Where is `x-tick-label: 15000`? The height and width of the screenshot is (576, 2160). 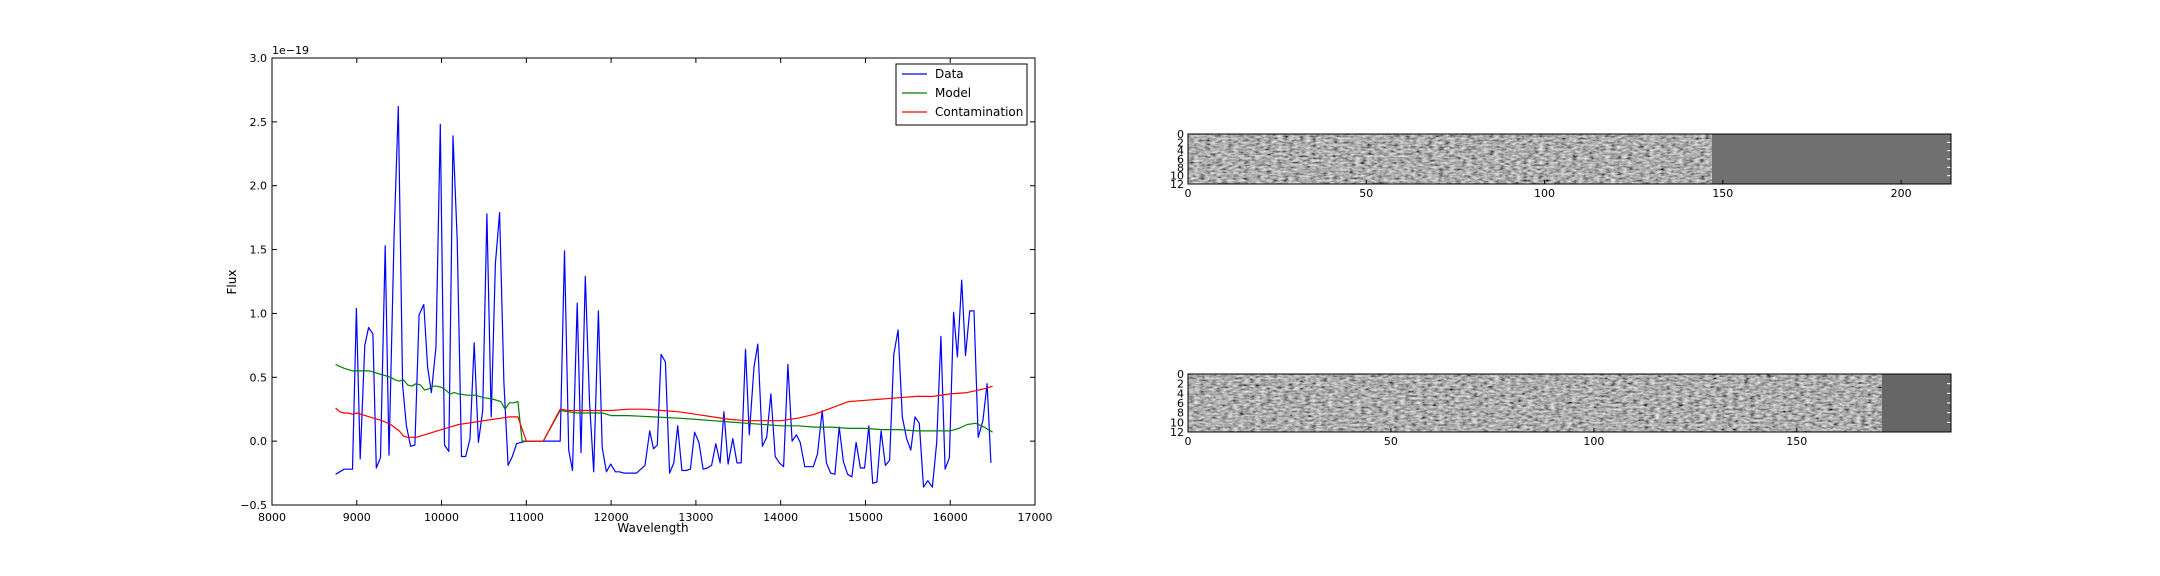 x-tick-label: 15000 is located at coordinates (865, 517).